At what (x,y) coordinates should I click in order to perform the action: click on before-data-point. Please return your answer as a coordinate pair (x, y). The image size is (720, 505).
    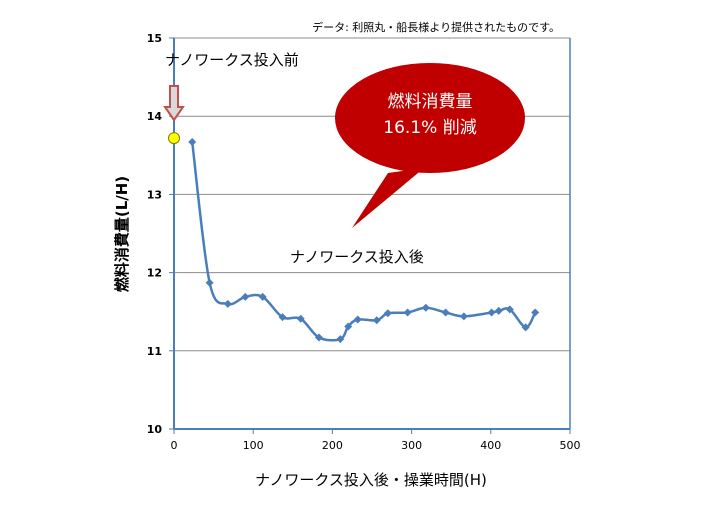
    Looking at the image, I should click on (174, 138).